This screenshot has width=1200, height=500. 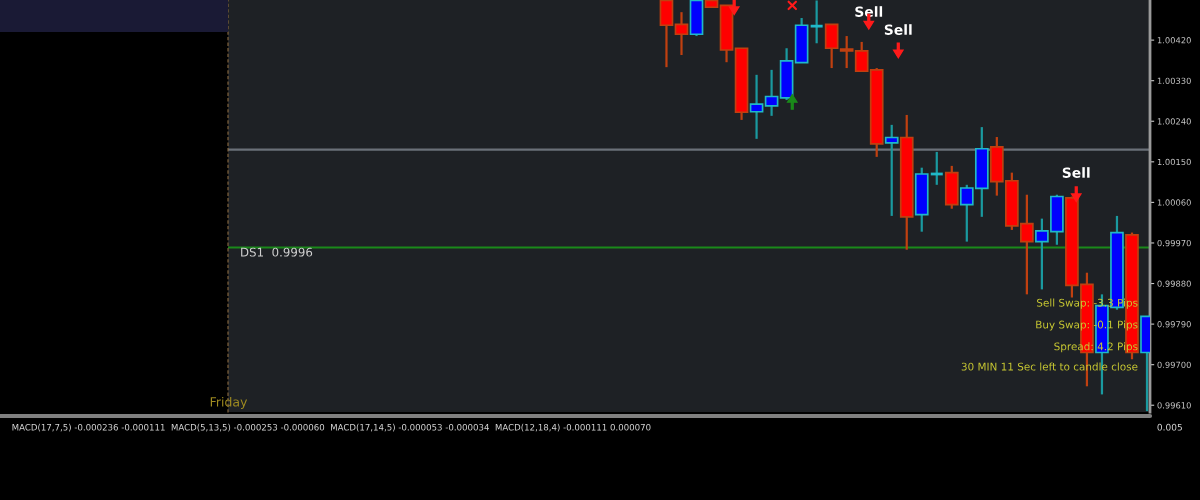 What do you see at coordinates (229, 402) in the screenshot?
I see `text: Friday` at bounding box center [229, 402].